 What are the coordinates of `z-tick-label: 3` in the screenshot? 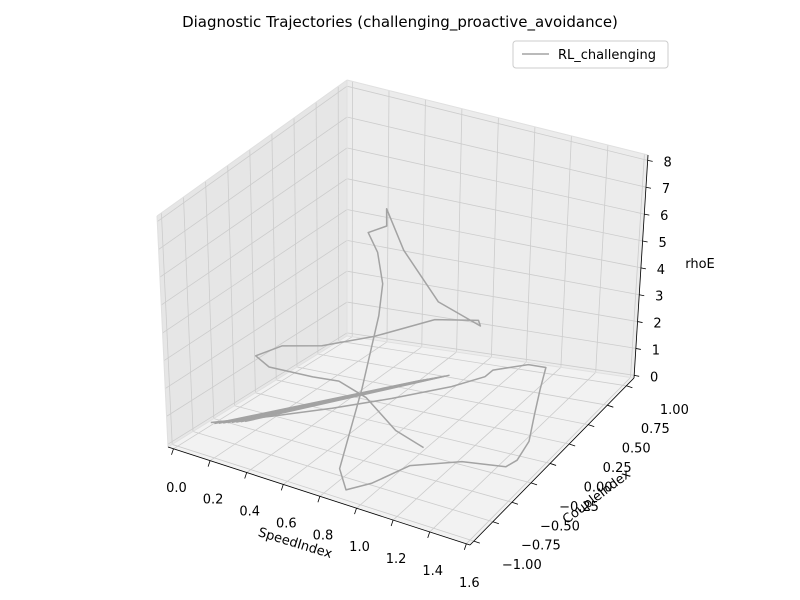 It's located at (659, 297).